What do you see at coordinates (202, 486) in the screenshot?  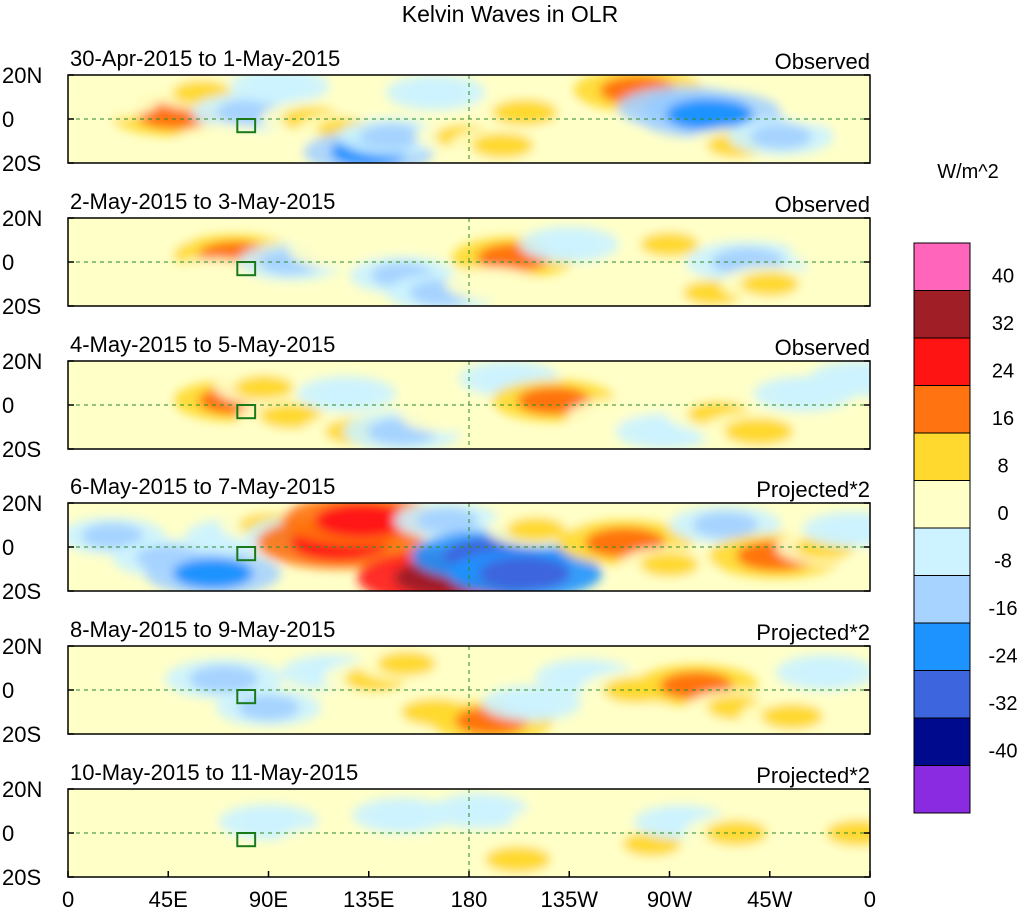 I see `panel-date-range: 6-May-2015 to 7-May-2015` at bounding box center [202, 486].